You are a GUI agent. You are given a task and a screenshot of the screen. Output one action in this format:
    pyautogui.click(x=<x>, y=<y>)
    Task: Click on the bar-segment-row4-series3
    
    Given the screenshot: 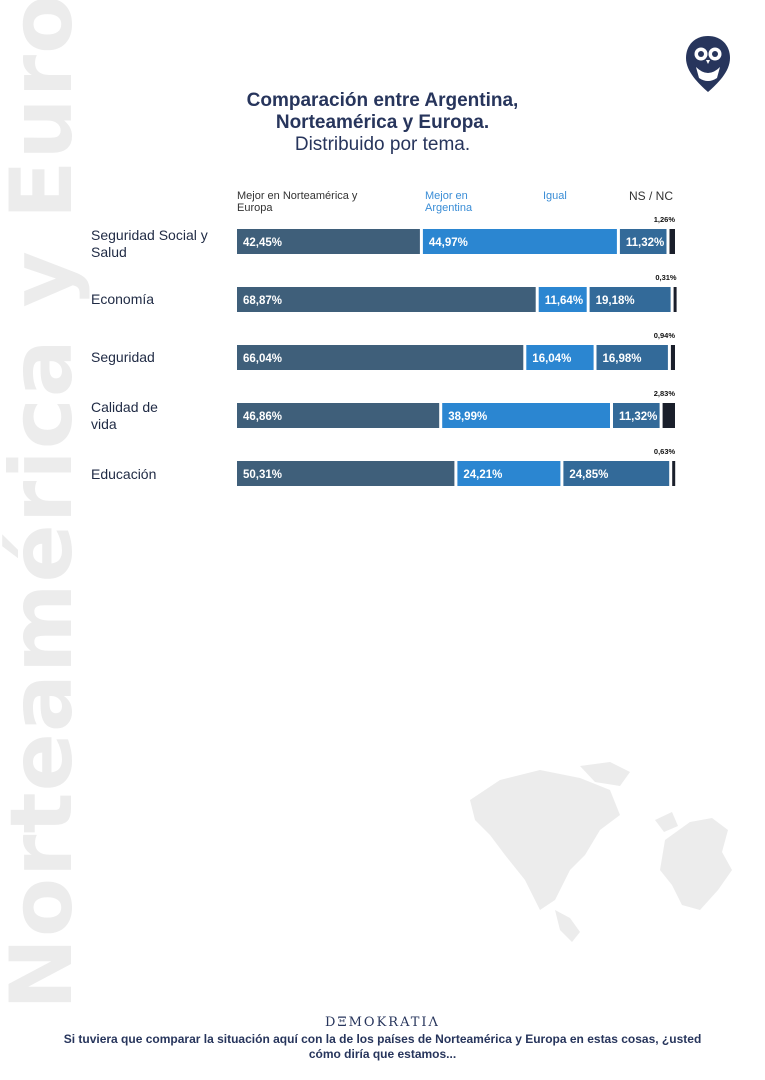 What is the action you would take?
    pyautogui.click(x=674, y=473)
    